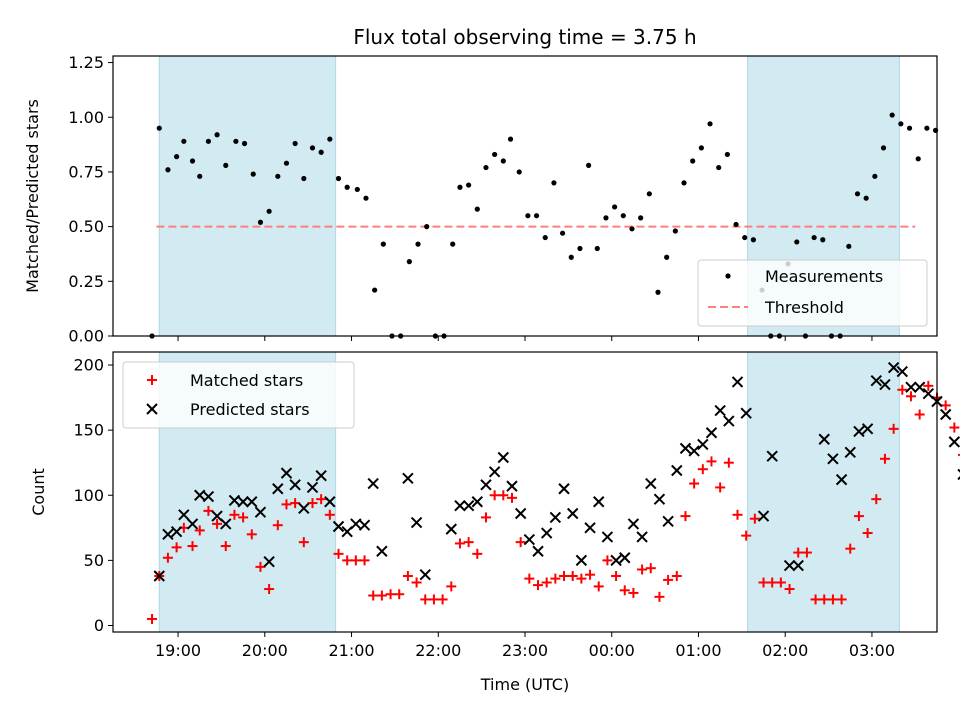 This screenshot has width=960, height=720. What do you see at coordinates (86, 226) in the screenshot?
I see `y-tick-label: 0.50` at bounding box center [86, 226].